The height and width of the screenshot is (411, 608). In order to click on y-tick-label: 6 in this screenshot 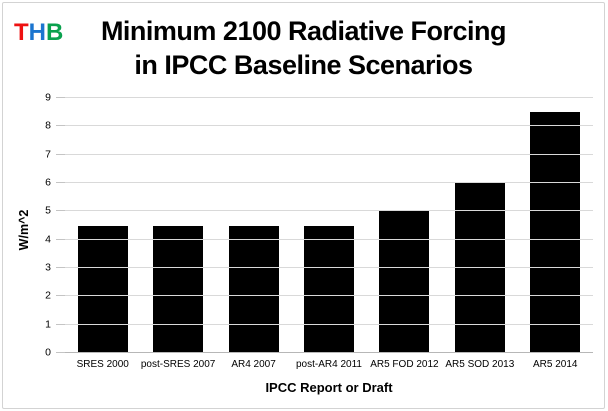, I will do `click(48, 182)`.